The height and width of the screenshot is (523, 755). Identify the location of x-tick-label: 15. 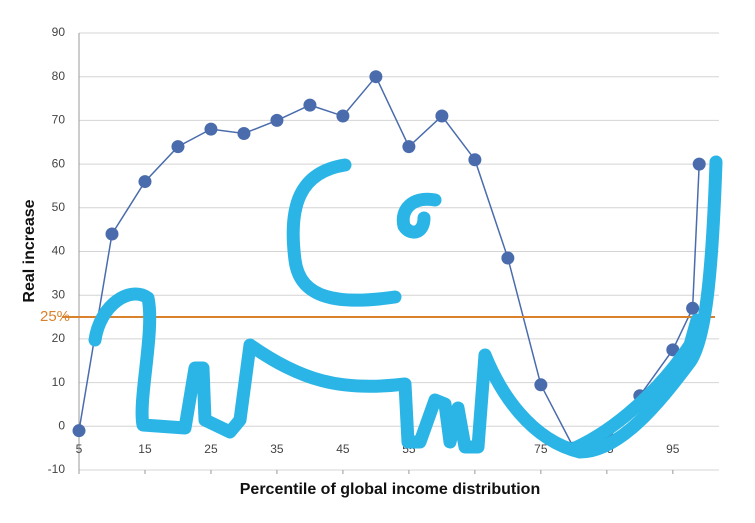
(145, 449).